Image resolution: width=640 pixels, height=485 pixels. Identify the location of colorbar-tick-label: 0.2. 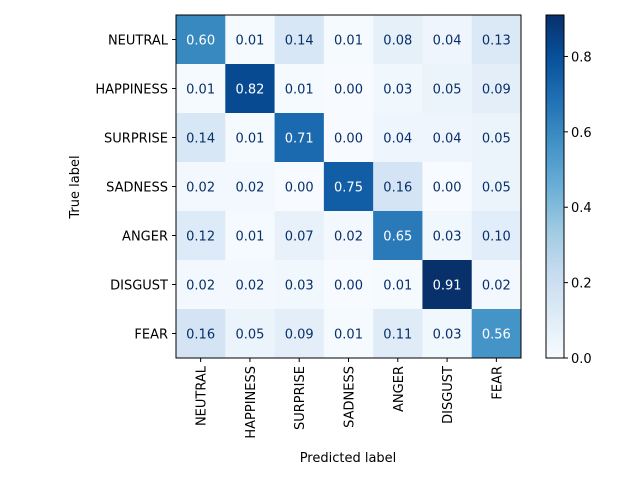
(581, 284).